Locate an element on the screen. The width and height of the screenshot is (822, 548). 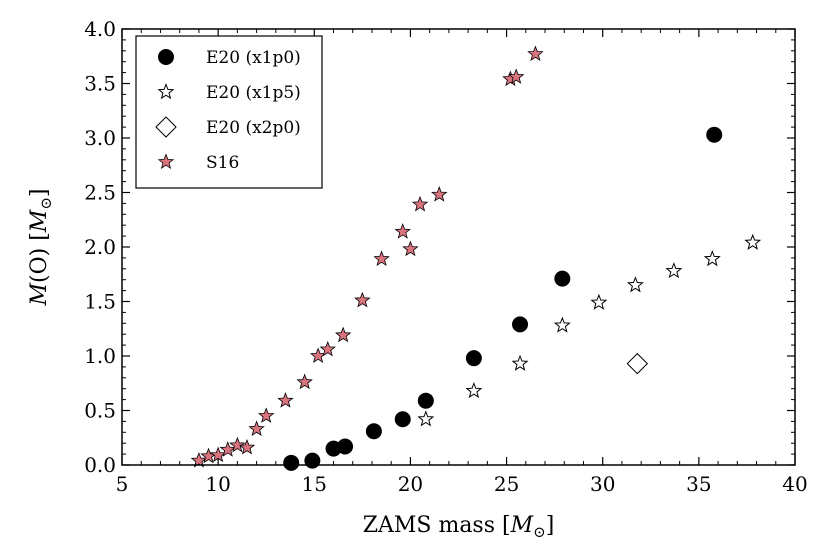
legend-marker-e20-x2p0 is located at coordinates (166, 127).